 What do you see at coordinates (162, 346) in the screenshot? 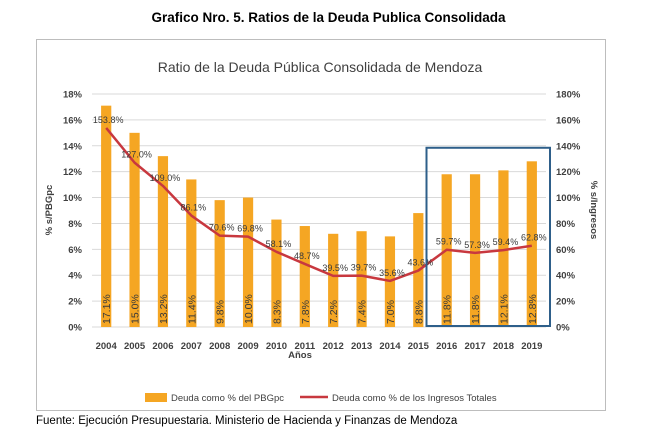
I see `x-tick-label: 2006` at bounding box center [162, 346].